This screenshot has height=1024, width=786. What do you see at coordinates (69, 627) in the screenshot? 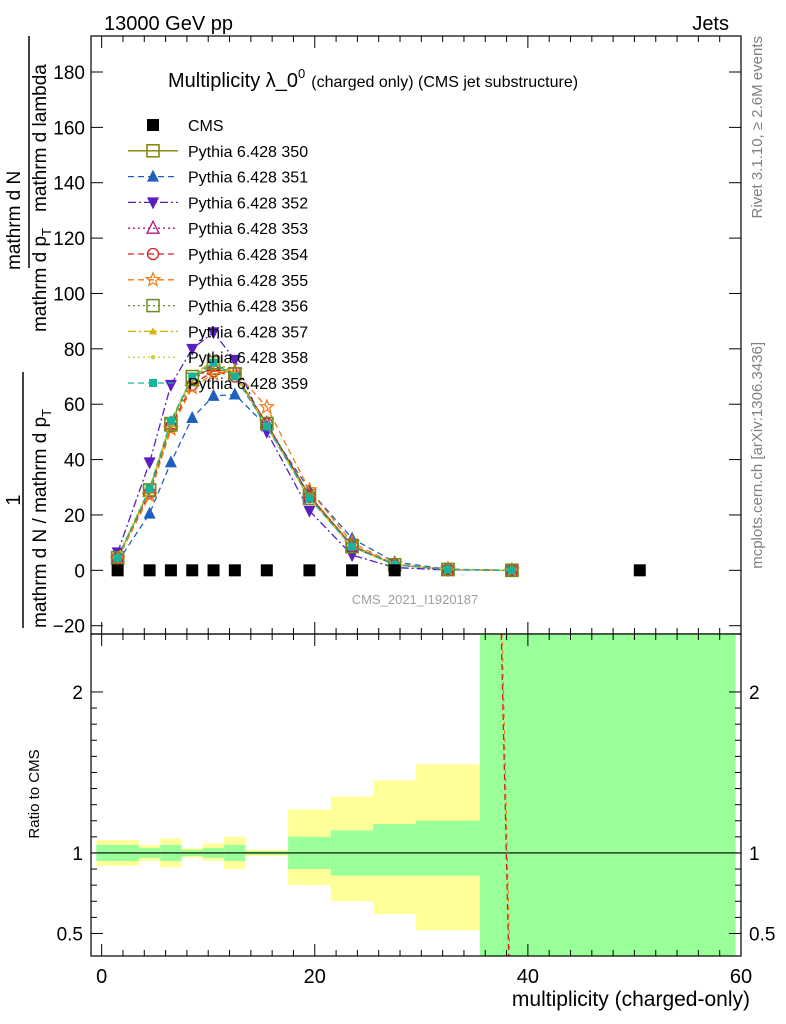
I see `y-tick-label: −20` at bounding box center [69, 627].